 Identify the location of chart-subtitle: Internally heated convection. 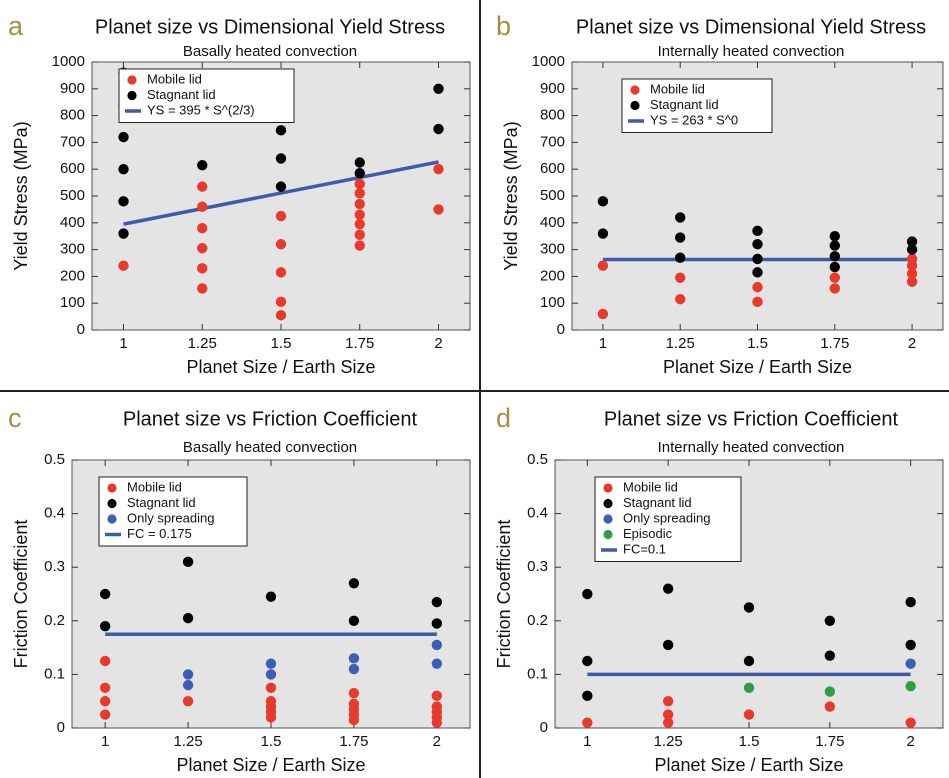
(751, 447).